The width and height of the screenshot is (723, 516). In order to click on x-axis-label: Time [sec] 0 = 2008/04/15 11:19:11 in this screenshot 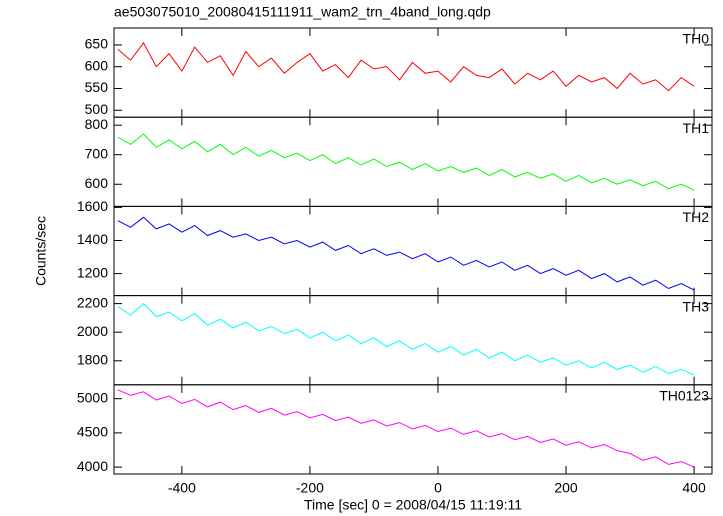, I will do `click(413, 505)`.